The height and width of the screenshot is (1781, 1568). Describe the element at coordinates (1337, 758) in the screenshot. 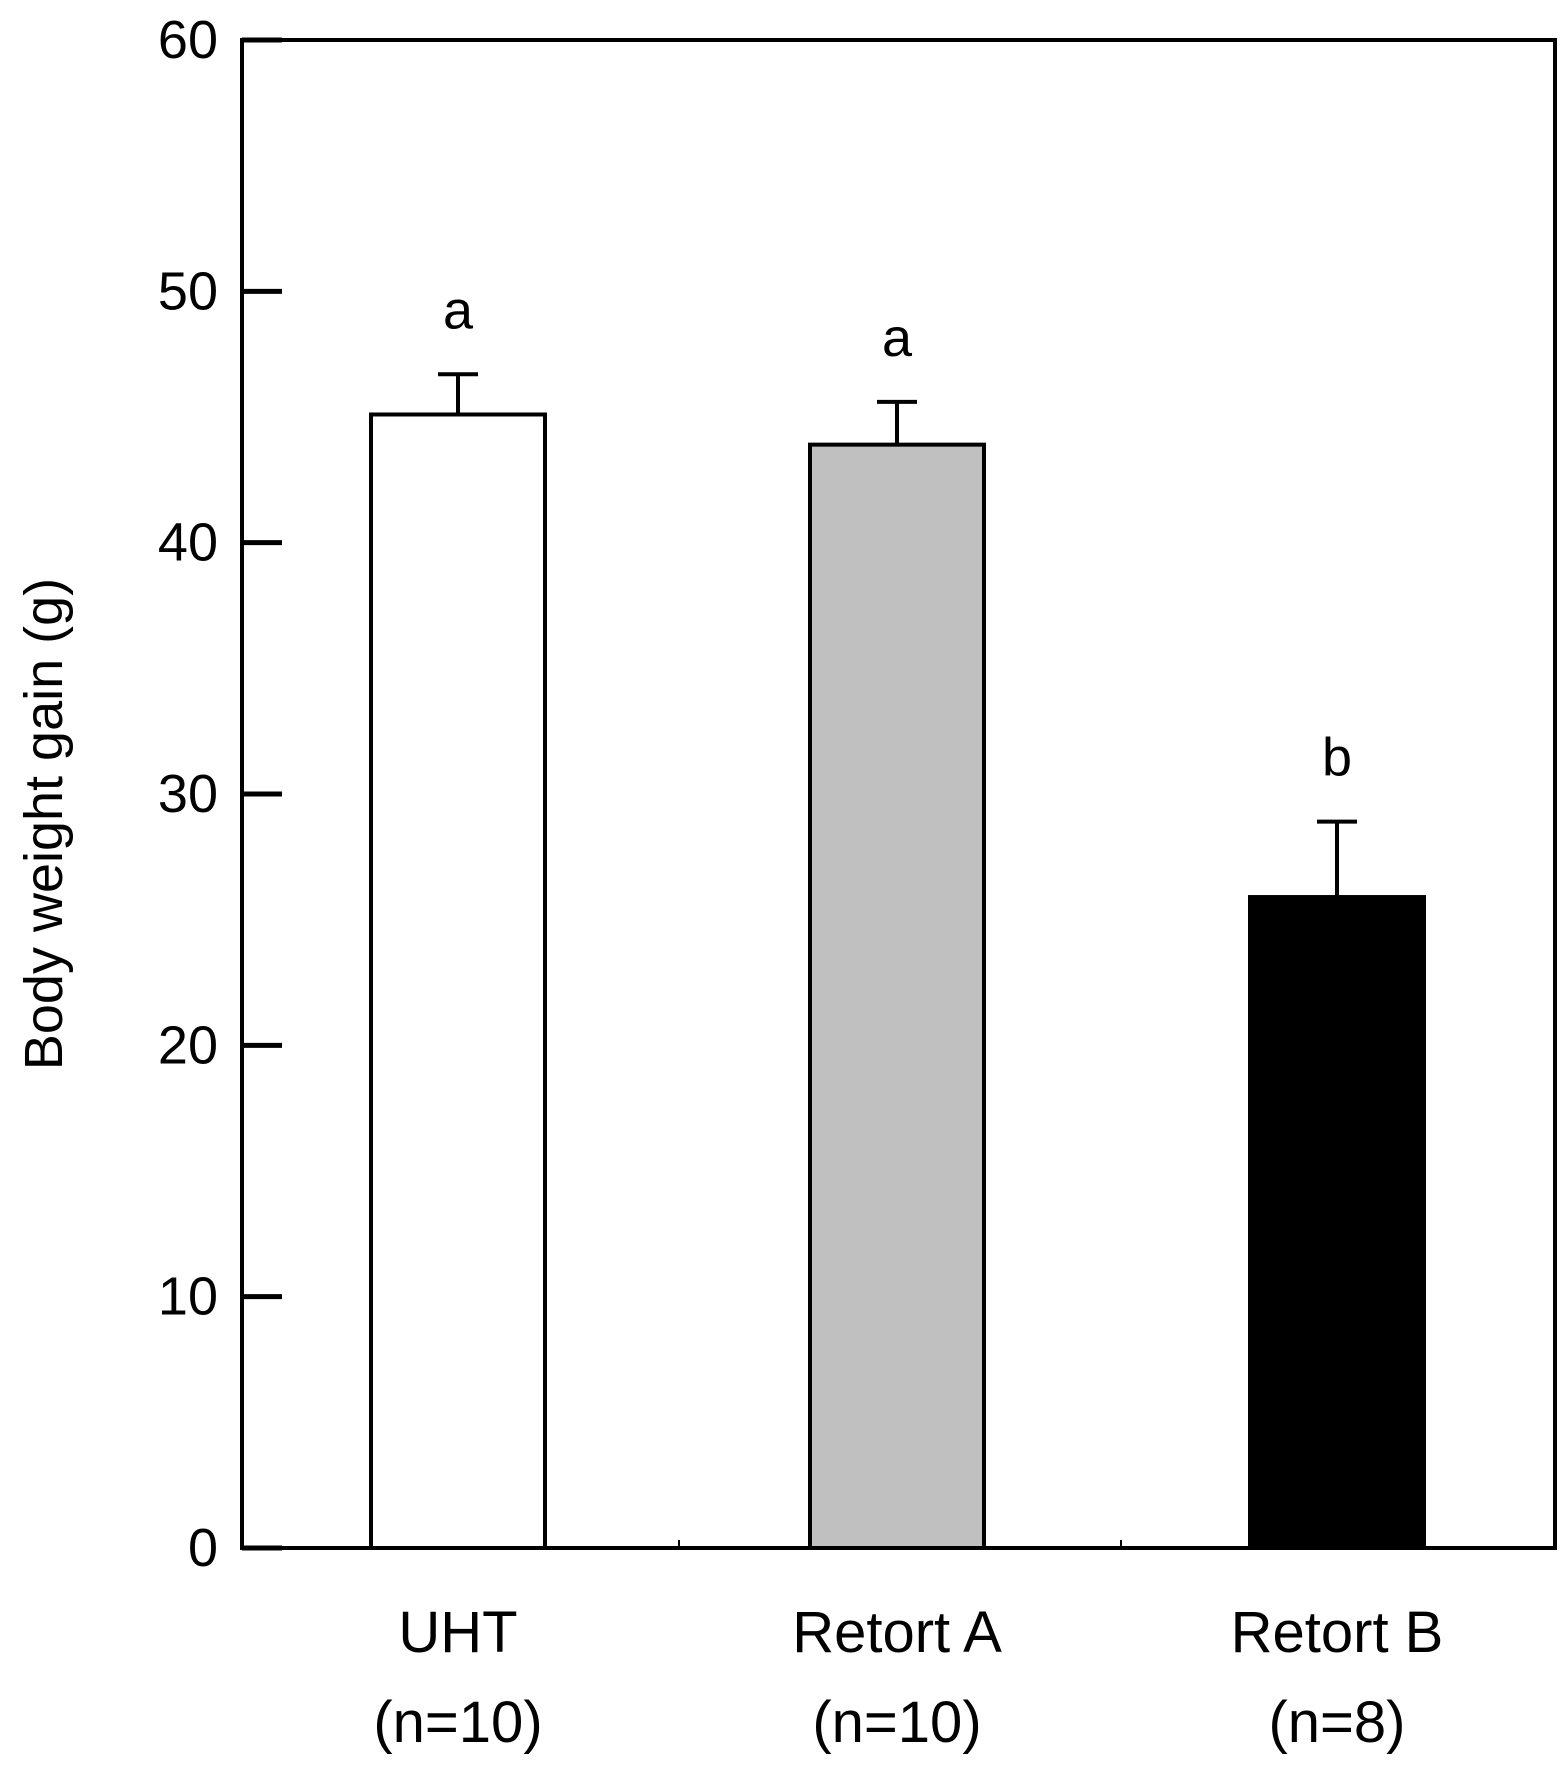

I see `significance-letter-2: b` at that location.